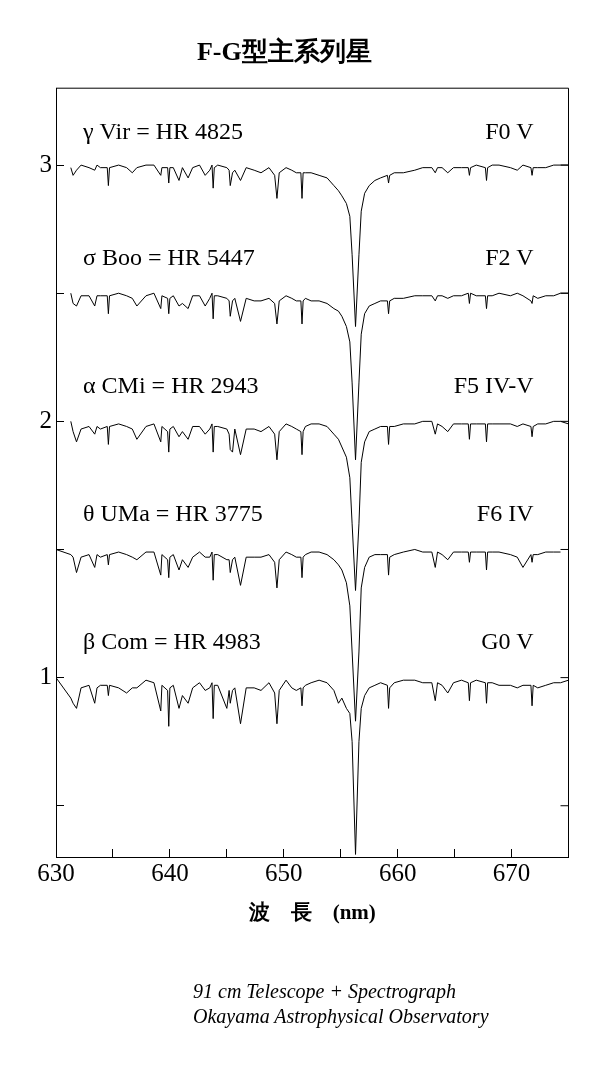 The width and height of the screenshot is (604, 1068). Describe the element at coordinates (45, 676) in the screenshot. I see `y-tick-label: 1` at that location.